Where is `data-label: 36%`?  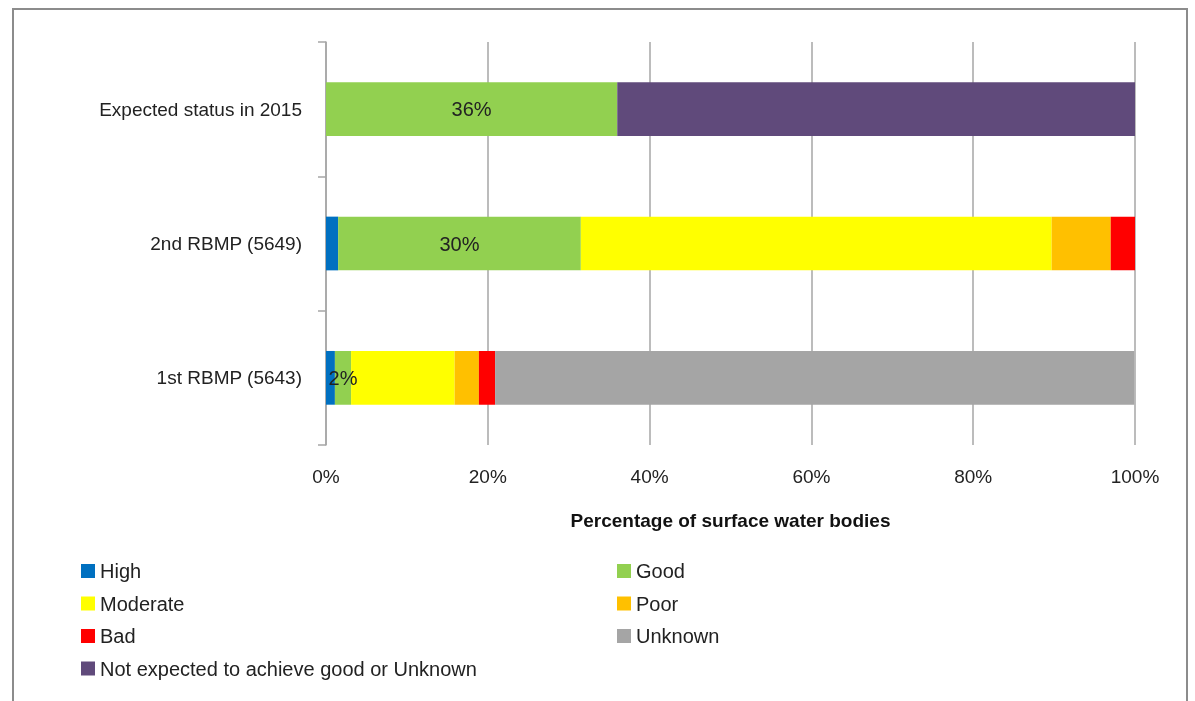
data-label: 36% is located at coordinates (471, 109).